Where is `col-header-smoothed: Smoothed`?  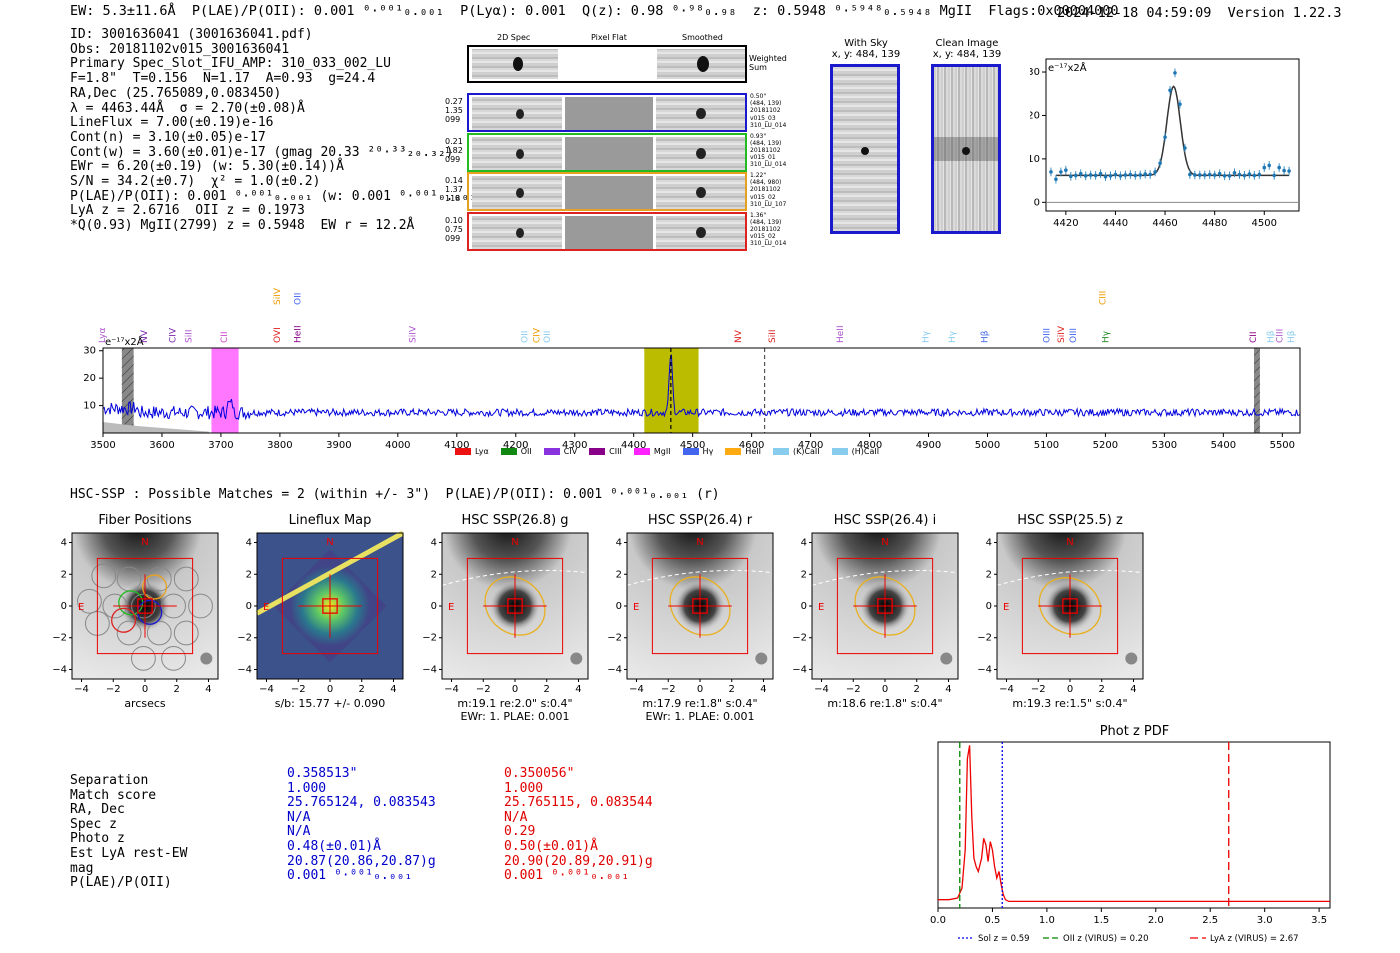
col-header-smoothed: Smoothed is located at coordinates (702, 37).